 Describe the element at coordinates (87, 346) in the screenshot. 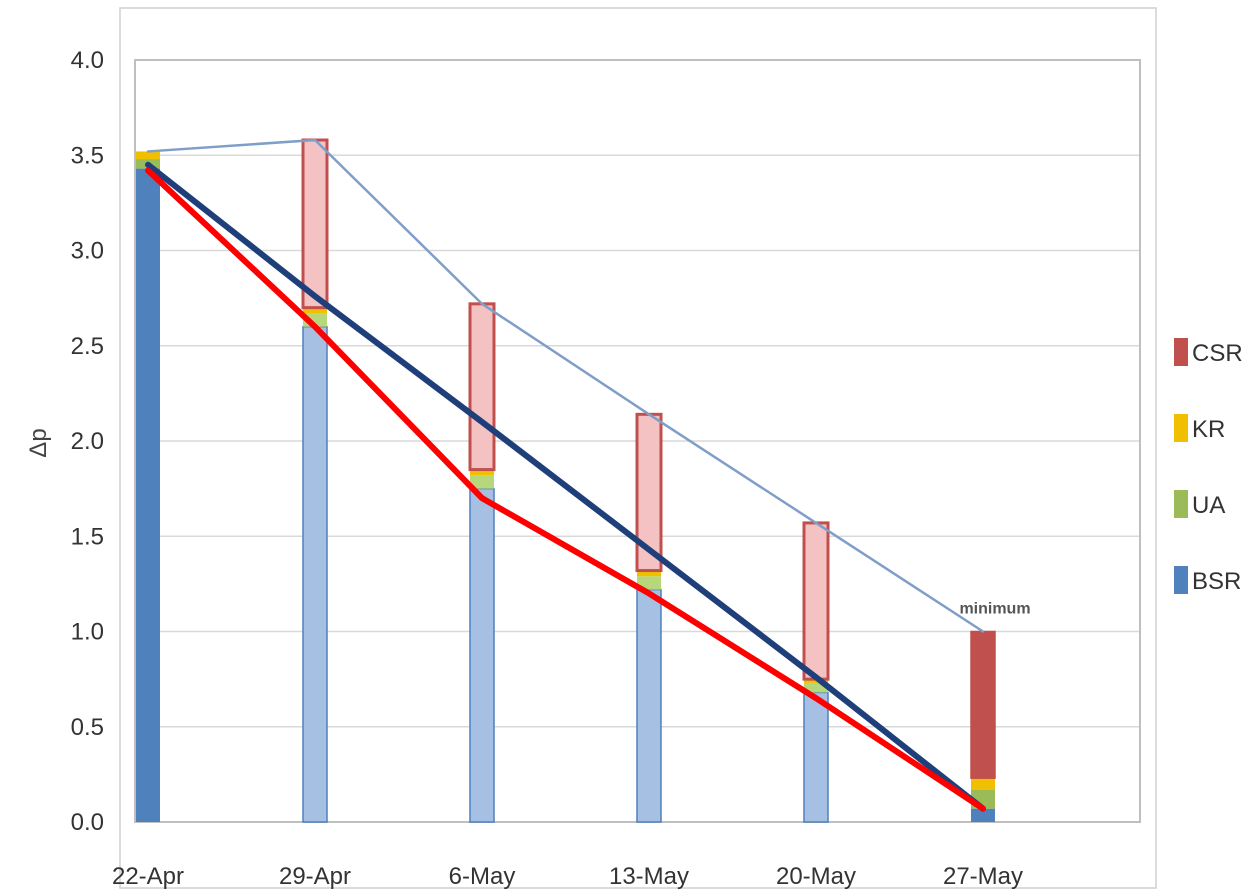

I see `y-tick-label: 2.5` at that location.